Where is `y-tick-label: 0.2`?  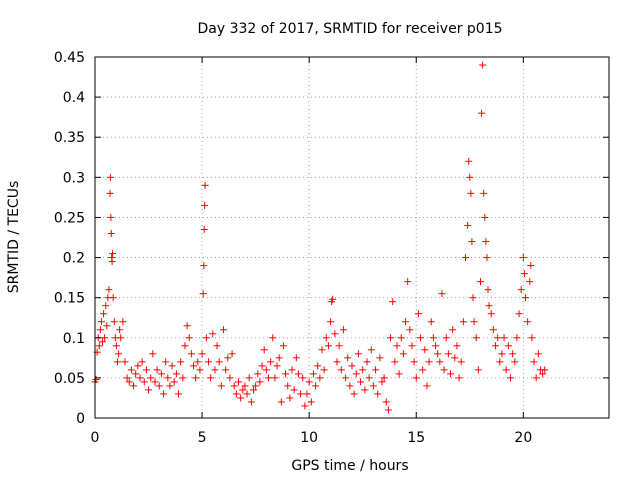
y-tick-label: 0.2 is located at coordinates (74, 259).